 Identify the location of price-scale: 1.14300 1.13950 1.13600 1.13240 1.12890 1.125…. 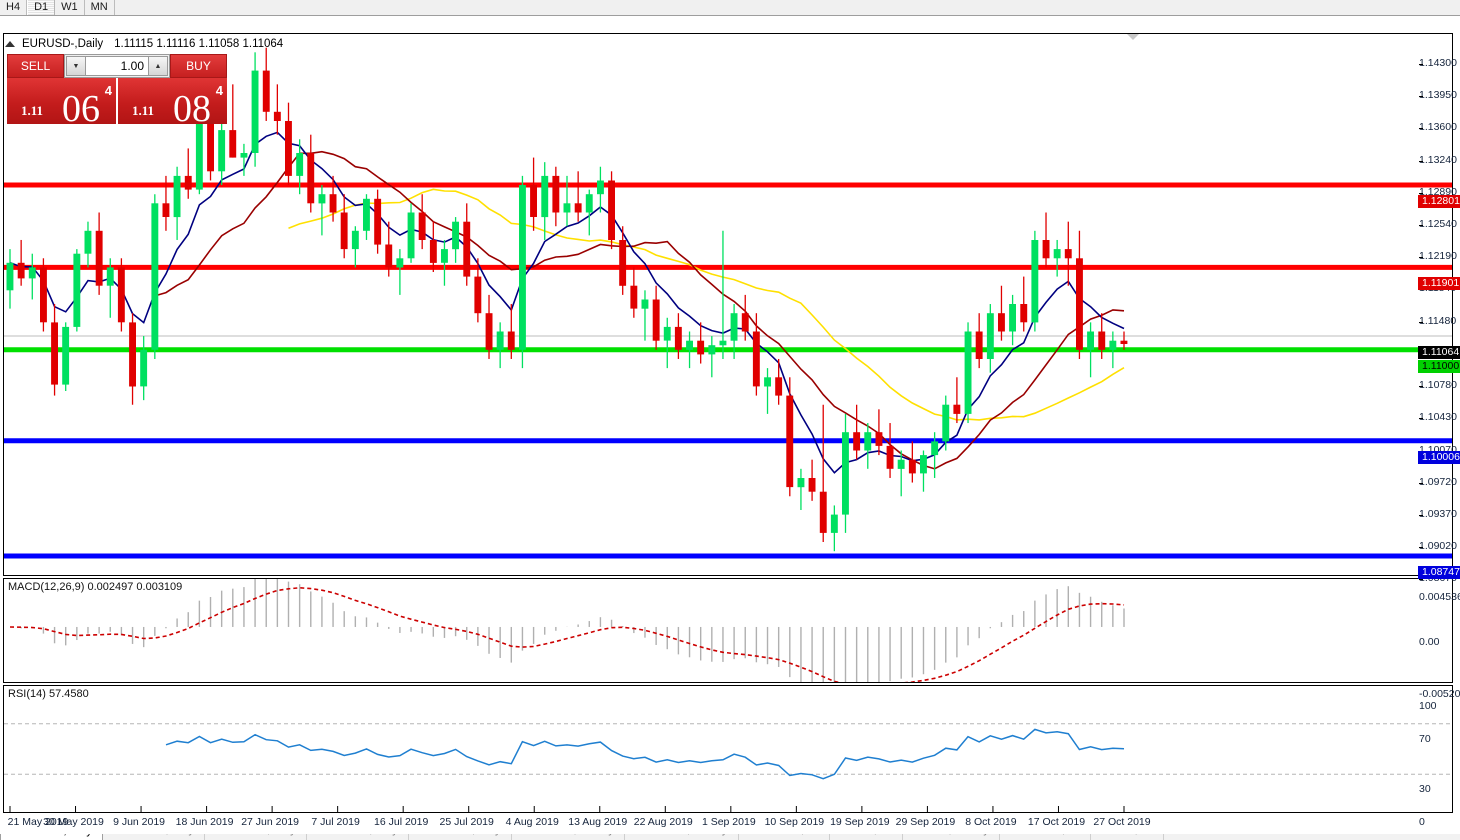
(1439, 430).